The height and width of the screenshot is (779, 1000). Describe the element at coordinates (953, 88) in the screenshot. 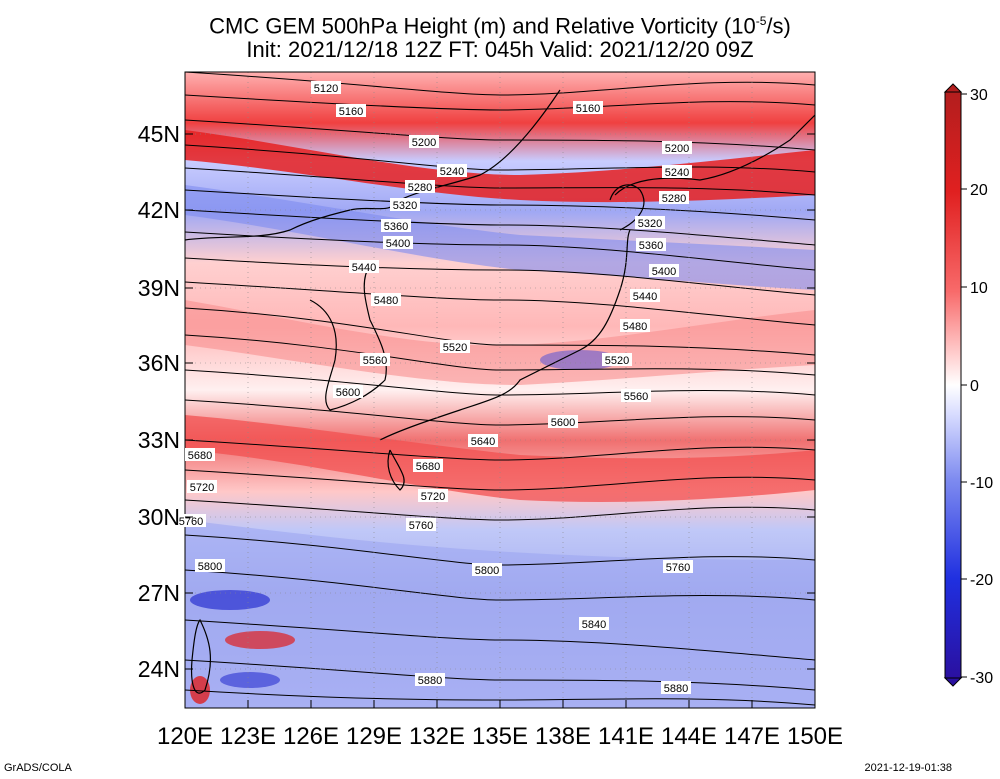

I see `colorbar-top-arrow` at that location.